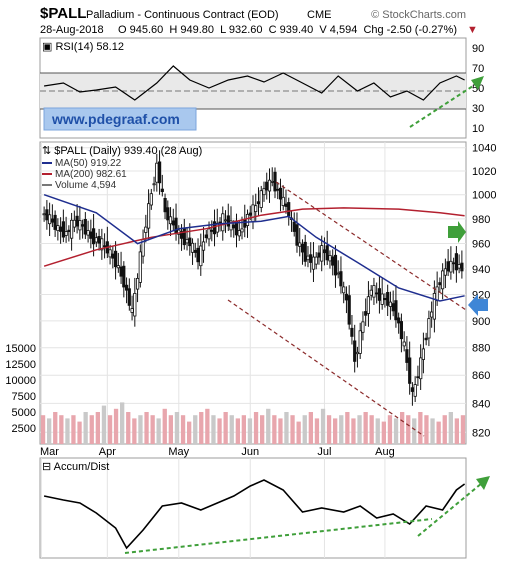  I want to click on watermark: © StockCharts.com, so click(418, 15).